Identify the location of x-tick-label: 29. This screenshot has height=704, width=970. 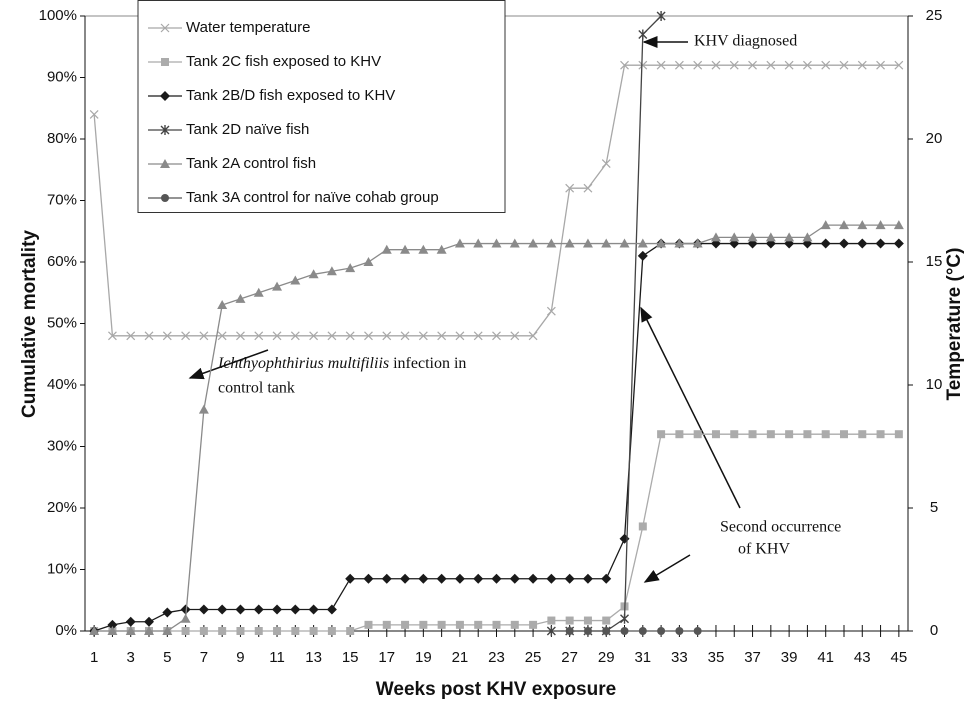
(606, 657).